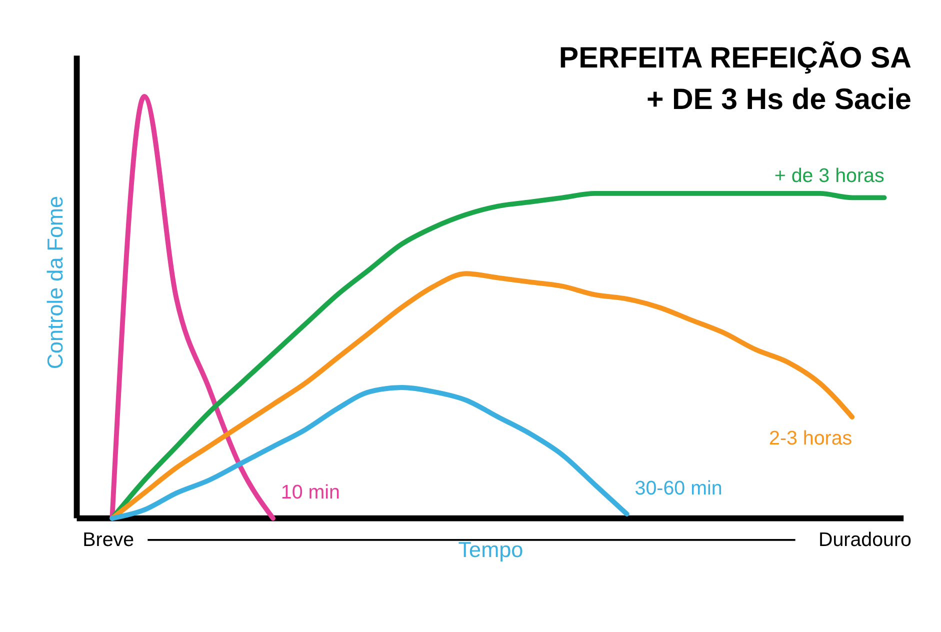 The width and height of the screenshot is (941, 632). Describe the element at coordinates (829, 175) in the screenshot. I see `series-label: + de 3 horas` at that location.